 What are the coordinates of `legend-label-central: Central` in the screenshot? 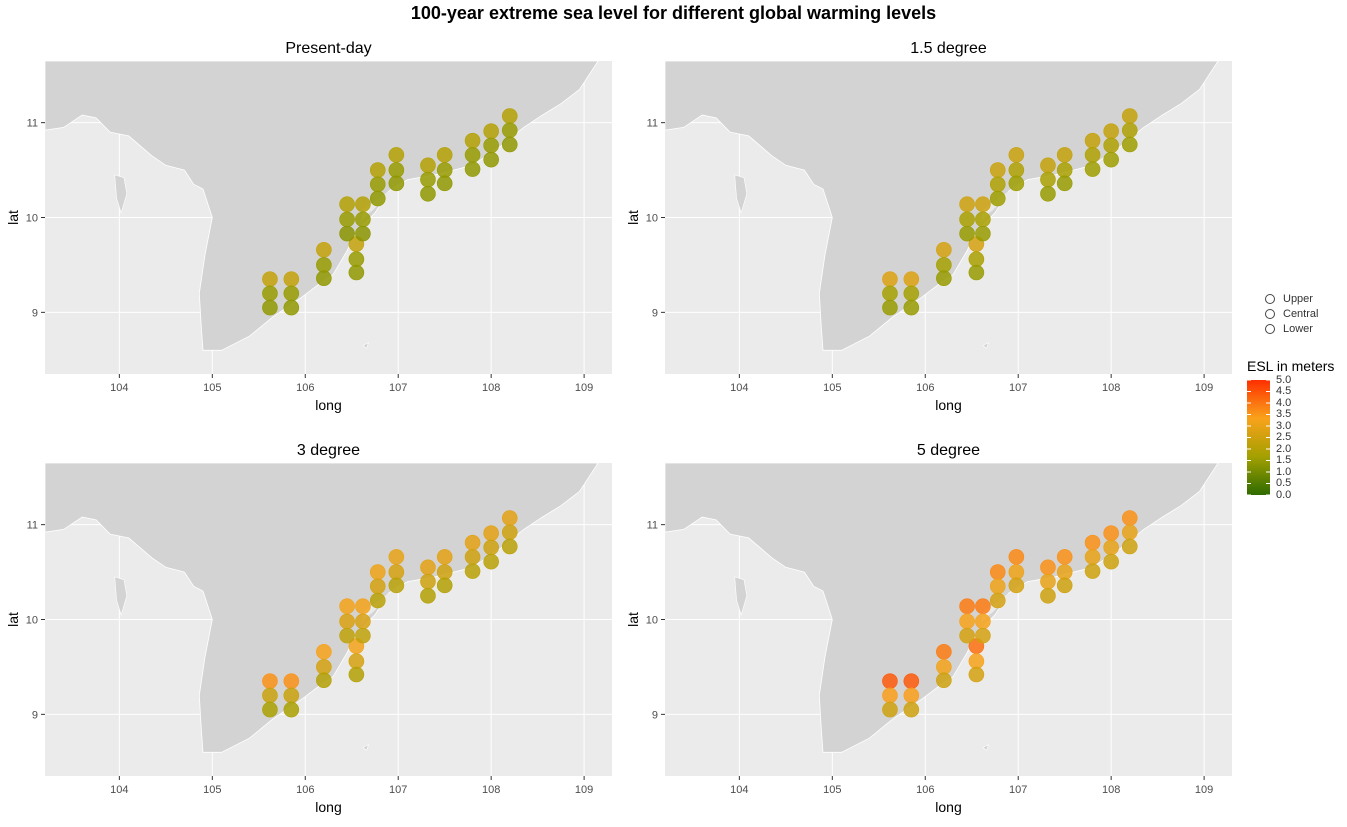 It's located at (1301, 313).